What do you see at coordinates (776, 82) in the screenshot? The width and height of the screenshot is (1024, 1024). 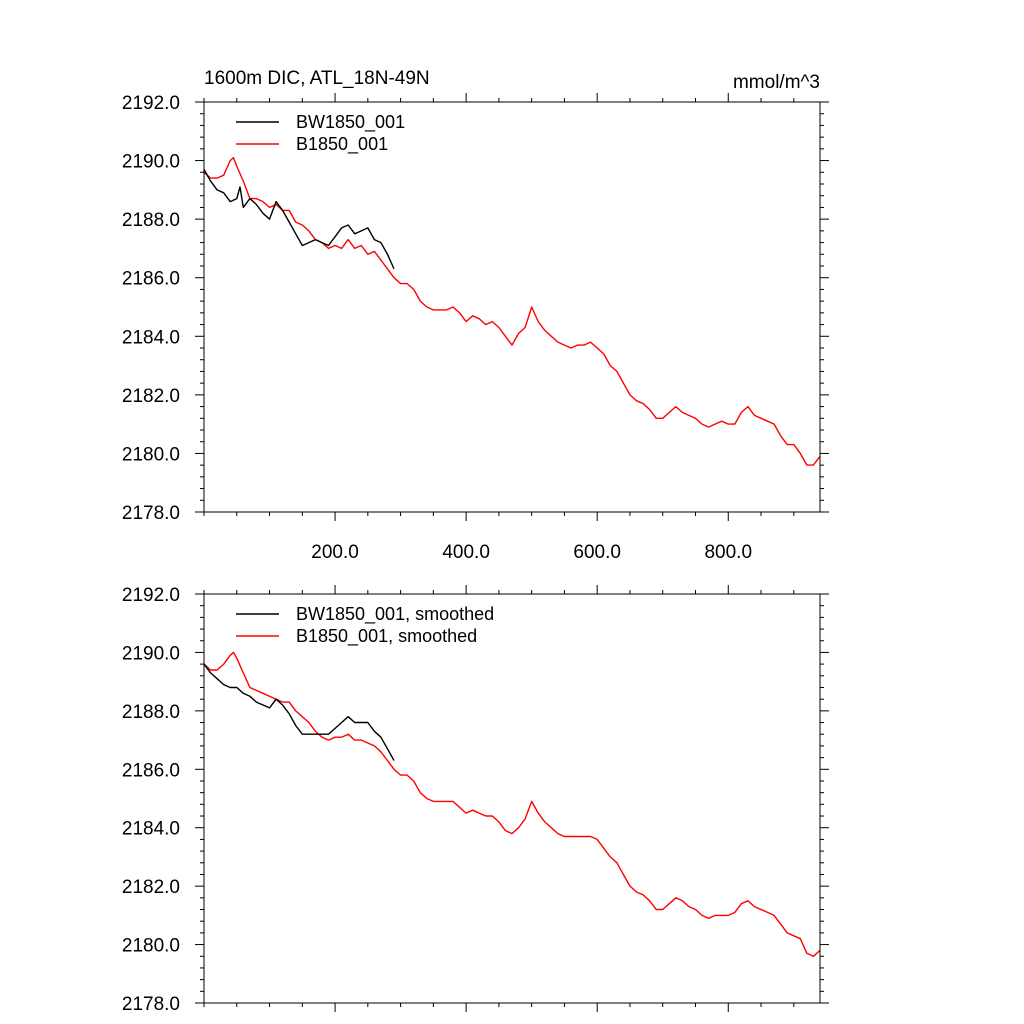 I see `units-label: mmol/m^3` at bounding box center [776, 82].